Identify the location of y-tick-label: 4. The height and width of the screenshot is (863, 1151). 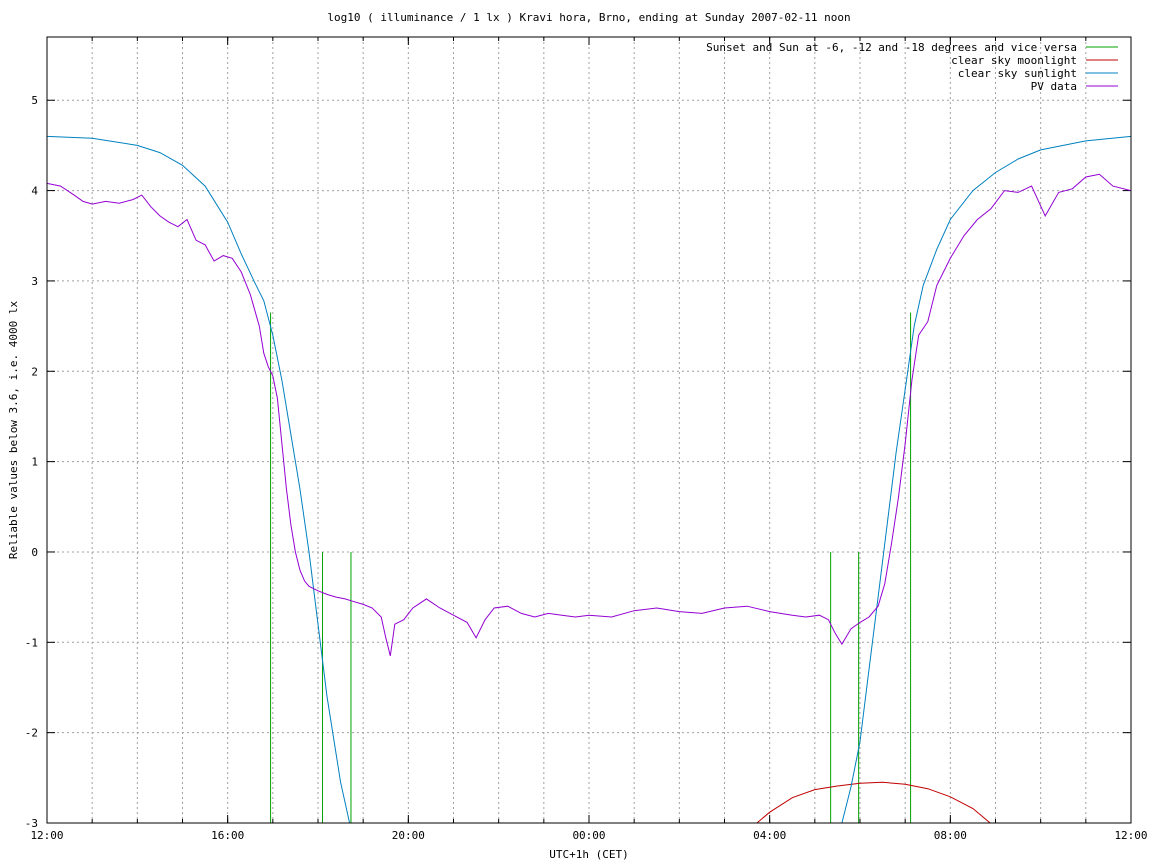
(34, 191).